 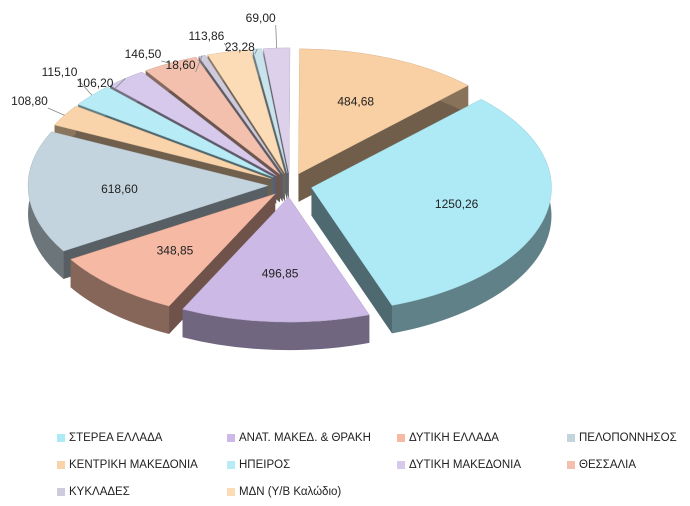 I want to click on data-label: 113,86, so click(x=207, y=36).